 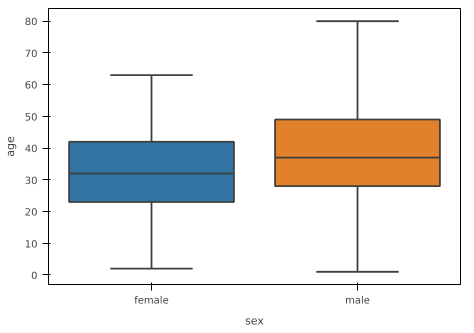 I want to click on y-tick-label: 20, so click(x=31, y=213).